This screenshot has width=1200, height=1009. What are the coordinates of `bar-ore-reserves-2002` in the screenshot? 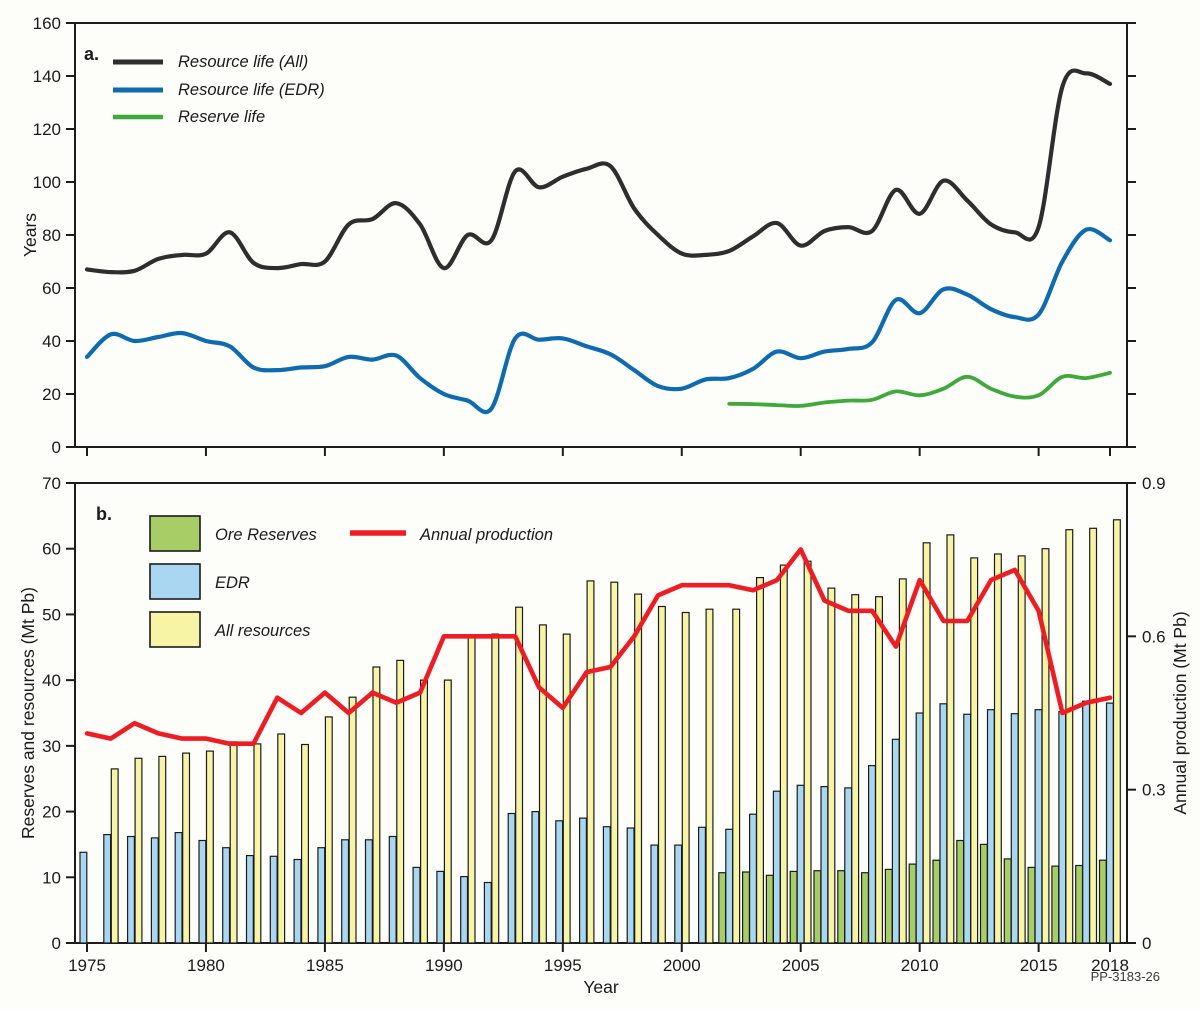 It's located at (722, 908).